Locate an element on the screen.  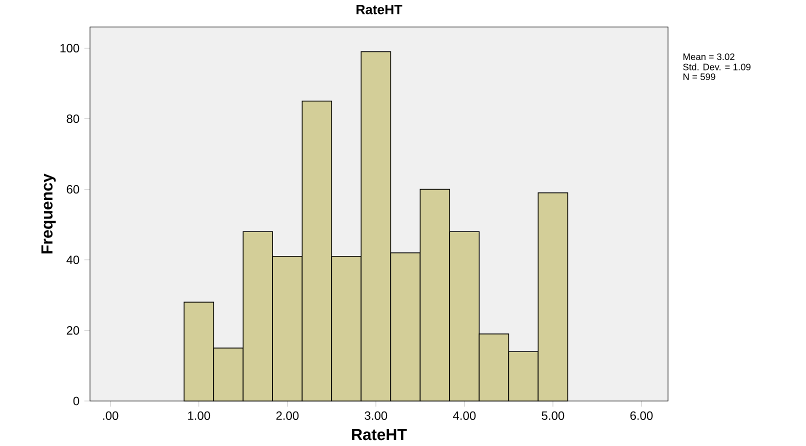
text: Std. Dev. = 1.09 is located at coordinates (716, 66).